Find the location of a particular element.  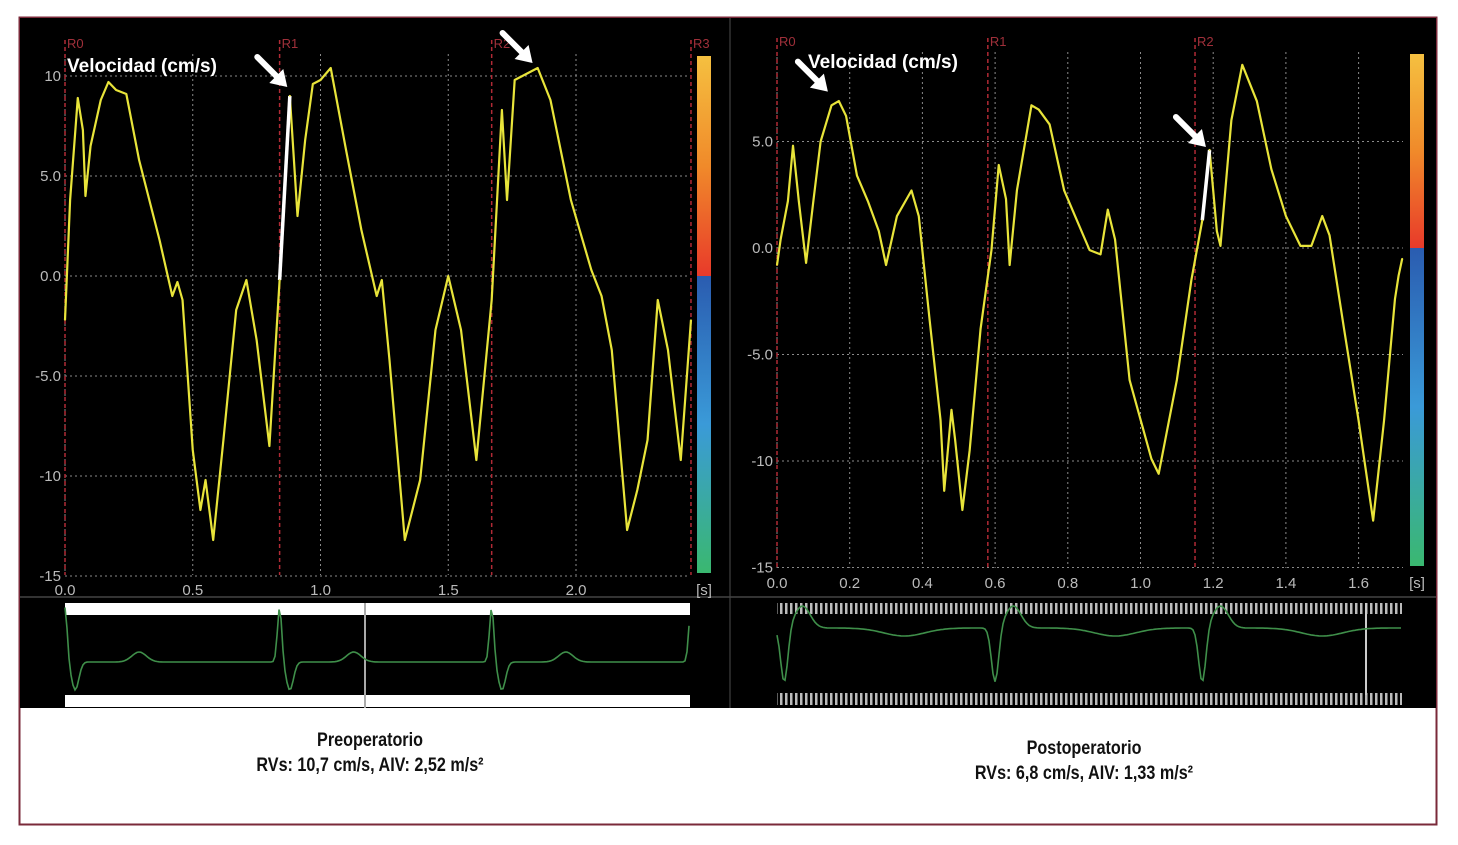

colorbar-positive is located at coordinates (704, 166).